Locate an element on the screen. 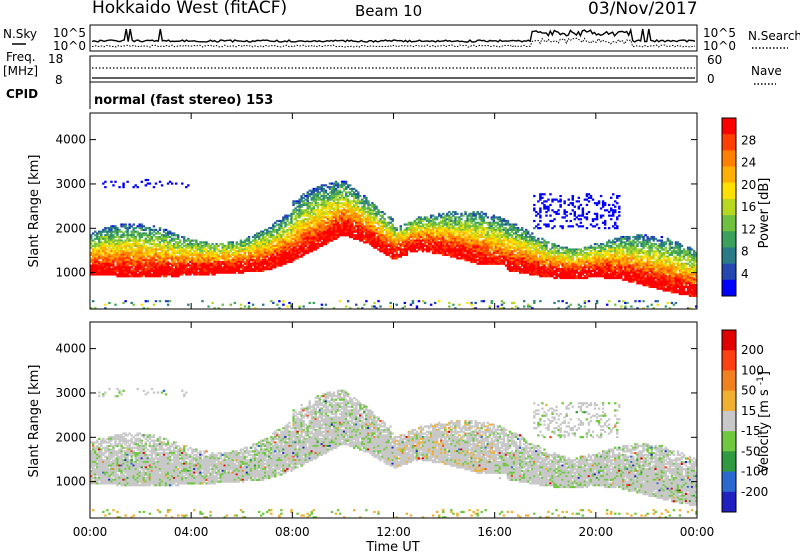 Image resolution: width=800 pixels, height=554 pixels. freq-tick-8: 8 is located at coordinates (59, 80).